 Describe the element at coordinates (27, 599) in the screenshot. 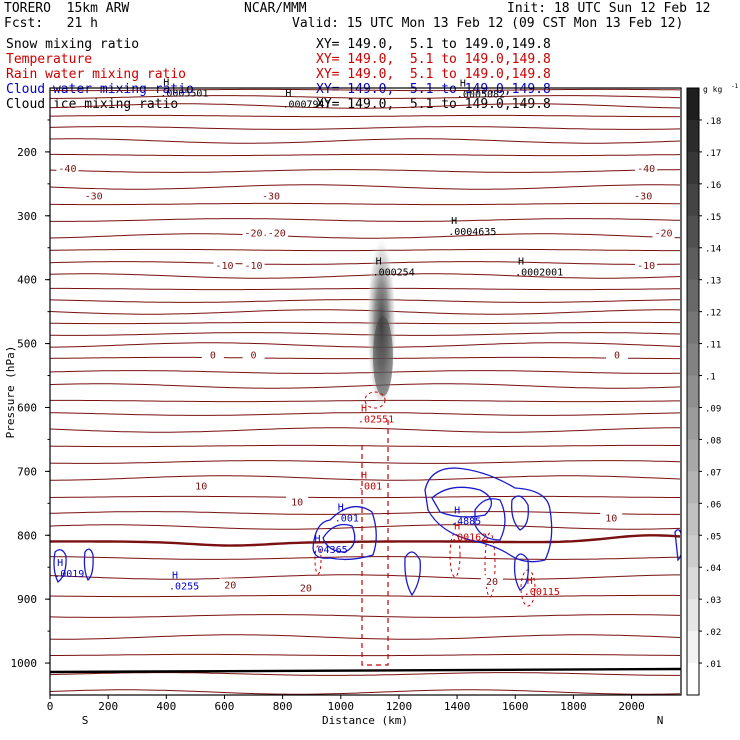

I see `y-tick-label: 900` at that location.